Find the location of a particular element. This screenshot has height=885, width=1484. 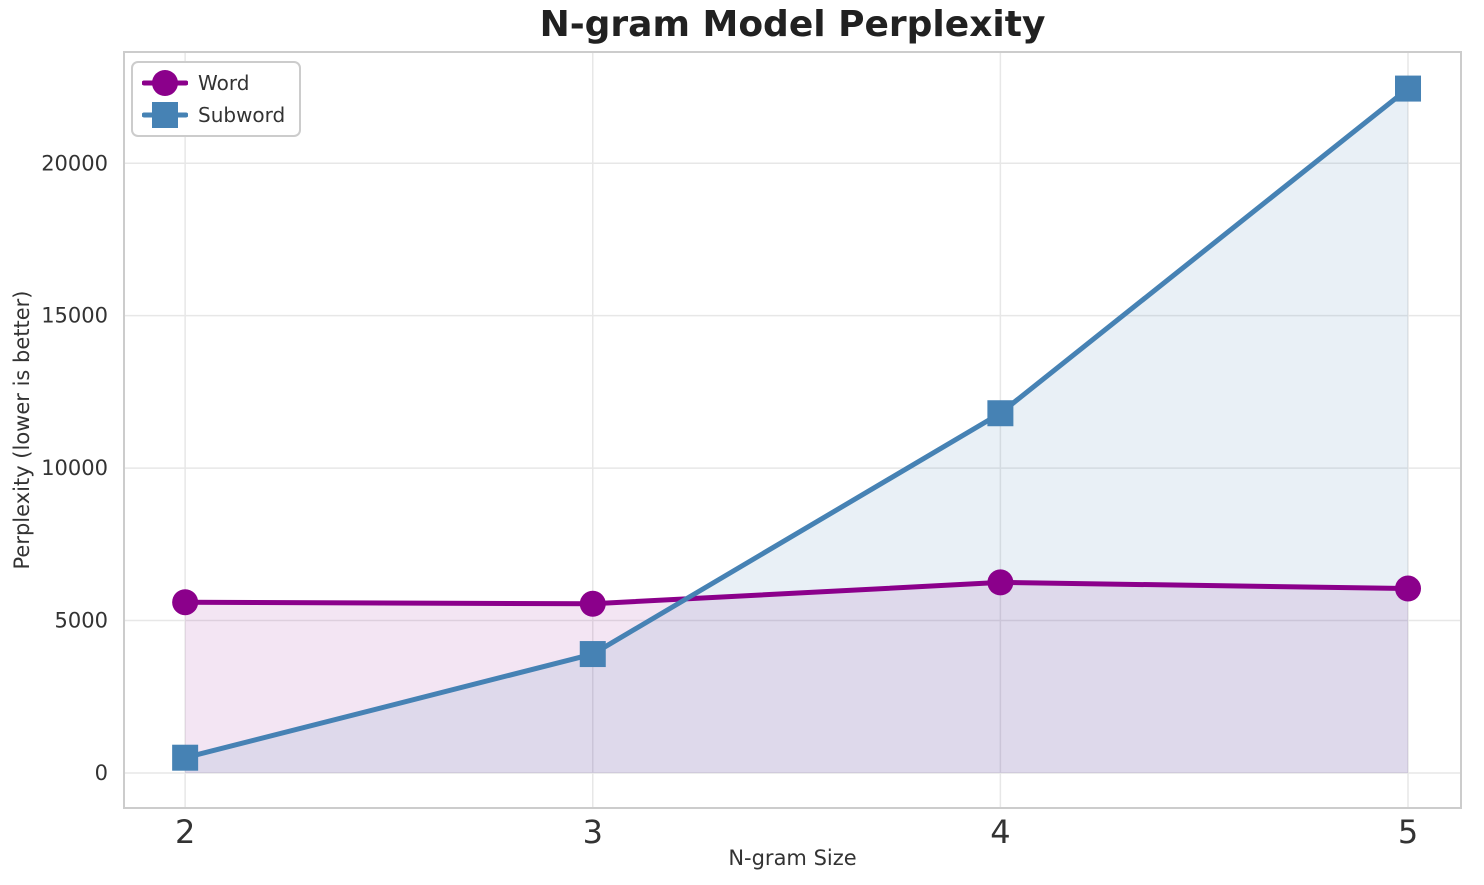

legend-item-subword: Subword is located at coordinates (213, 115).